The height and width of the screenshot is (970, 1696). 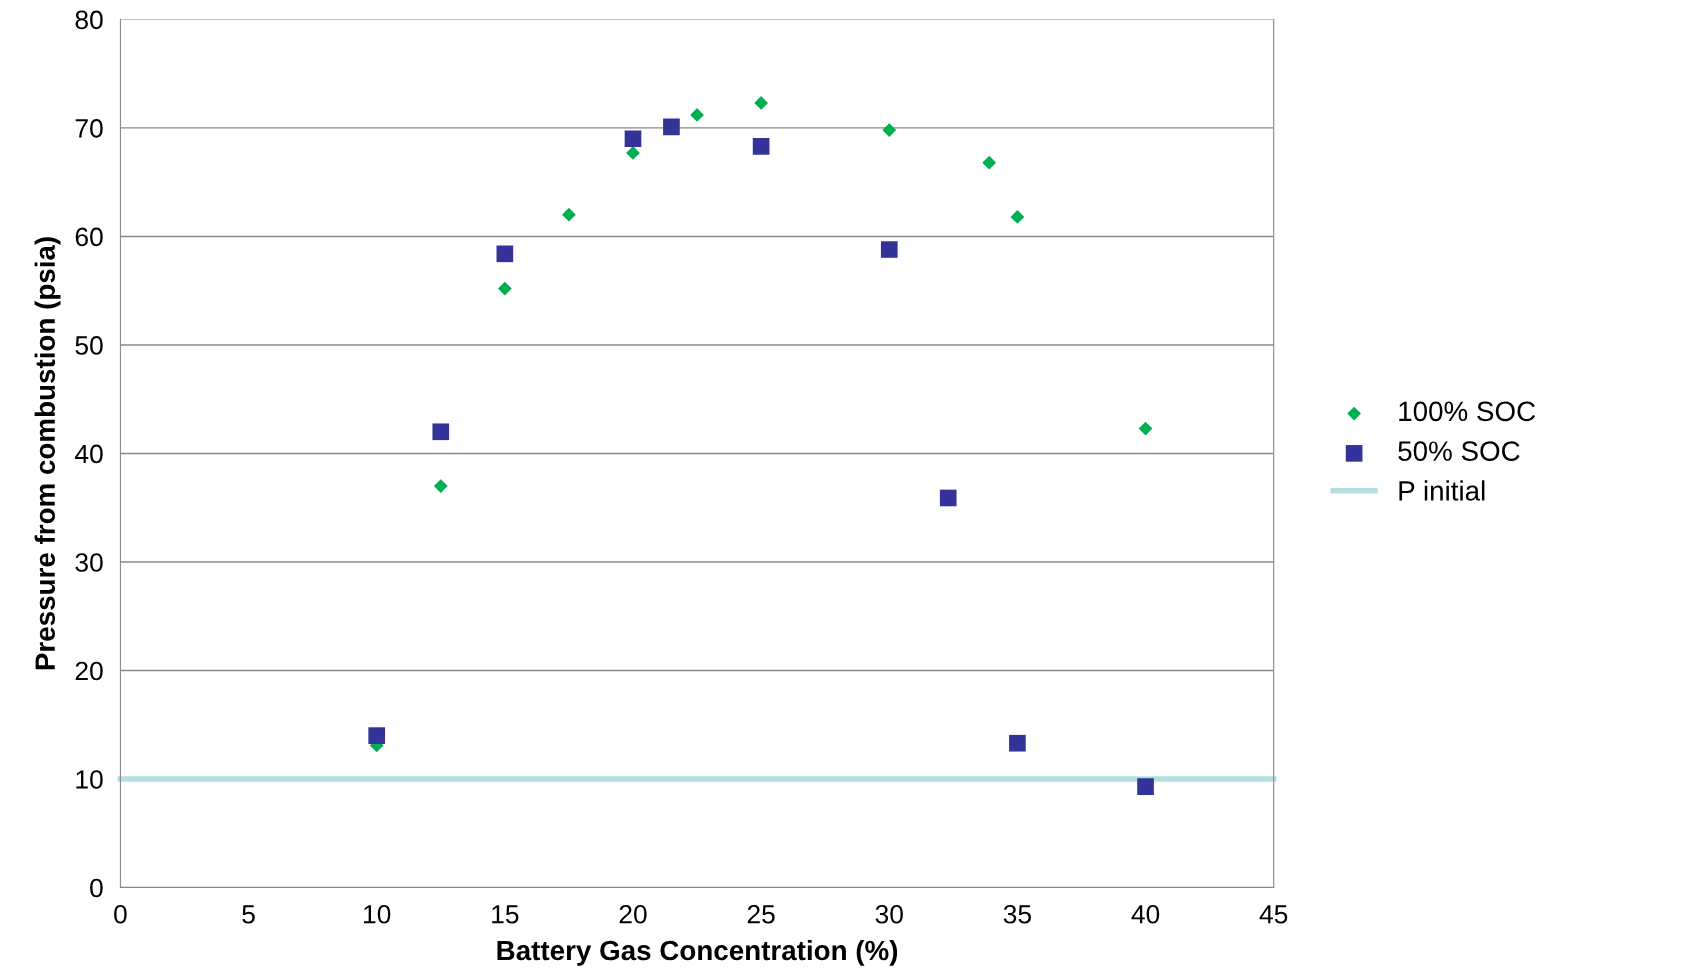 What do you see at coordinates (96, 888) in the screenshot?
I see `y-tick-label: 0` at bounding box center [96, 888].